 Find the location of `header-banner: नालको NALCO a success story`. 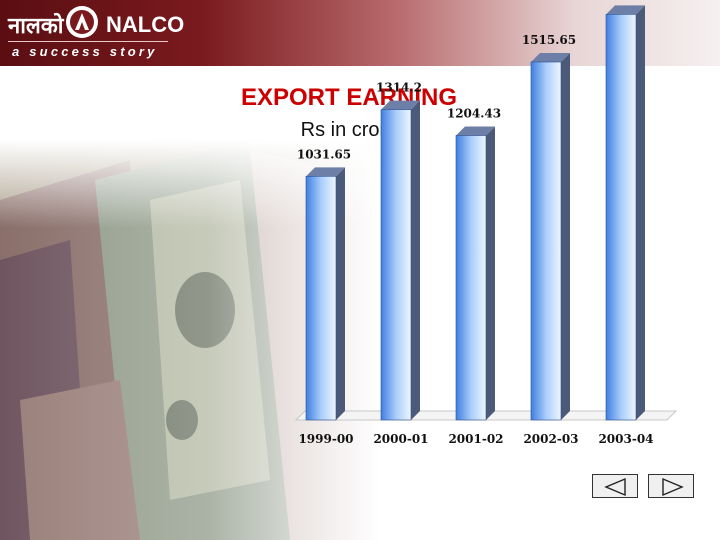

header-banner: नालको NALCO a success story is located at coordinates (360, 33).